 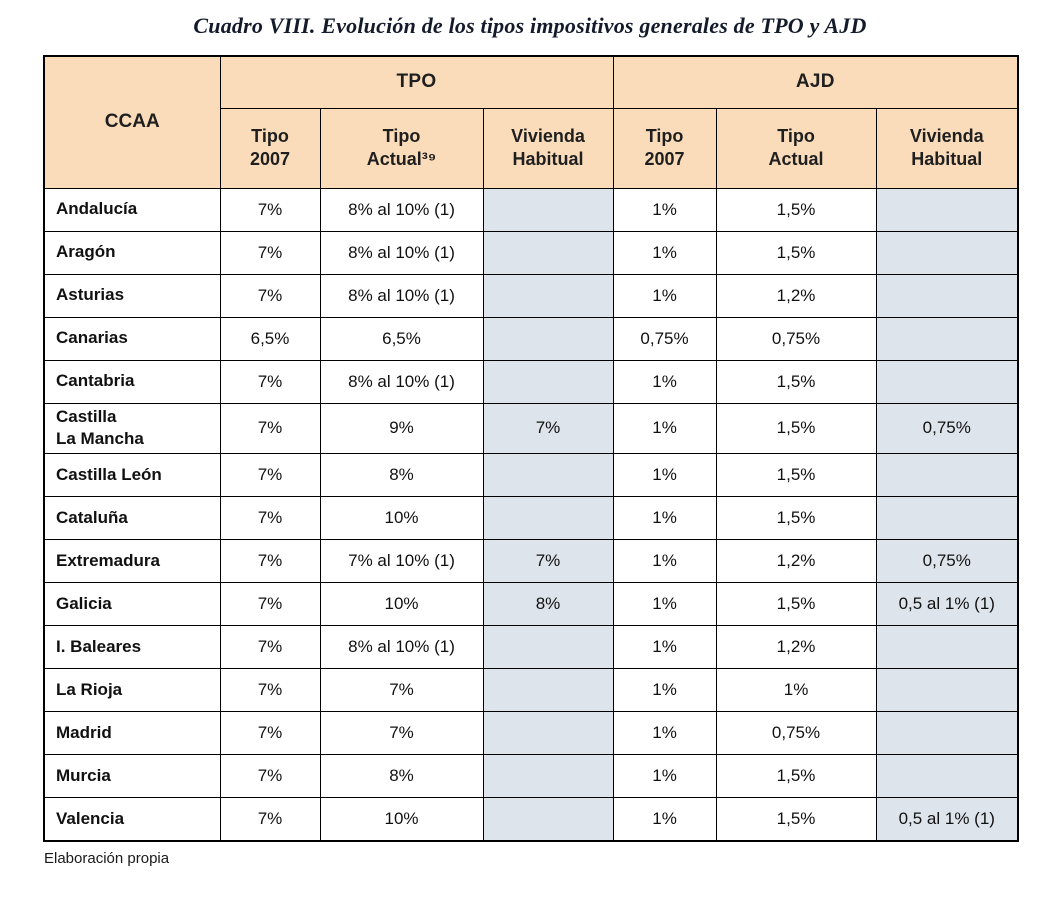 I want to click on tpo-tipo-actual-header: Tipo Actual³⁹, so click(x=401, y=148).